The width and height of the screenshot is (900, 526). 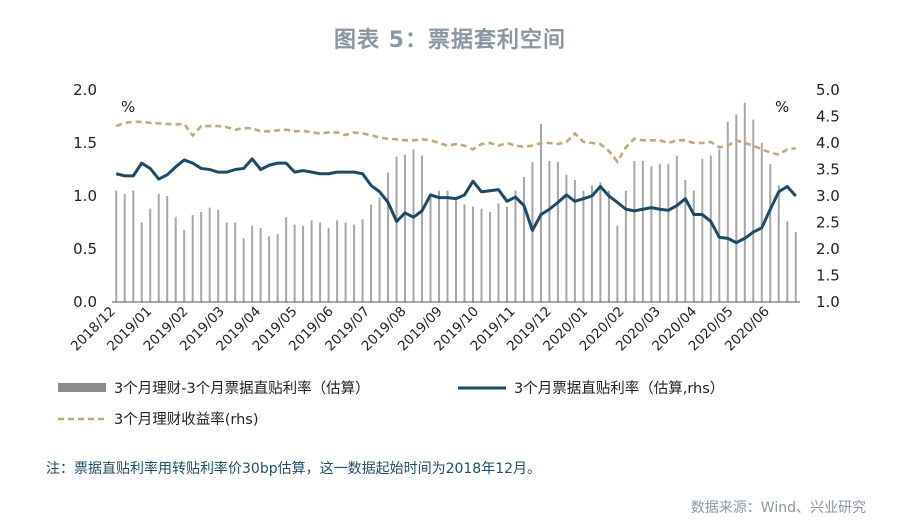 I want to click on y-left-tick-label: 0.0, so click(x=85, y=302).